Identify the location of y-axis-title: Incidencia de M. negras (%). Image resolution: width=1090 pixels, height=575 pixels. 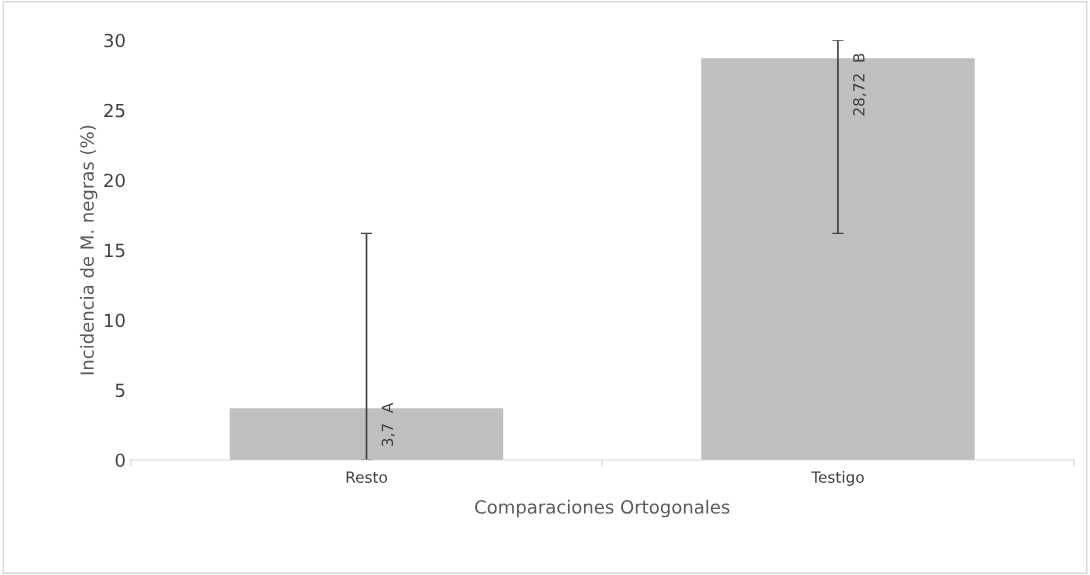
(88, 250).